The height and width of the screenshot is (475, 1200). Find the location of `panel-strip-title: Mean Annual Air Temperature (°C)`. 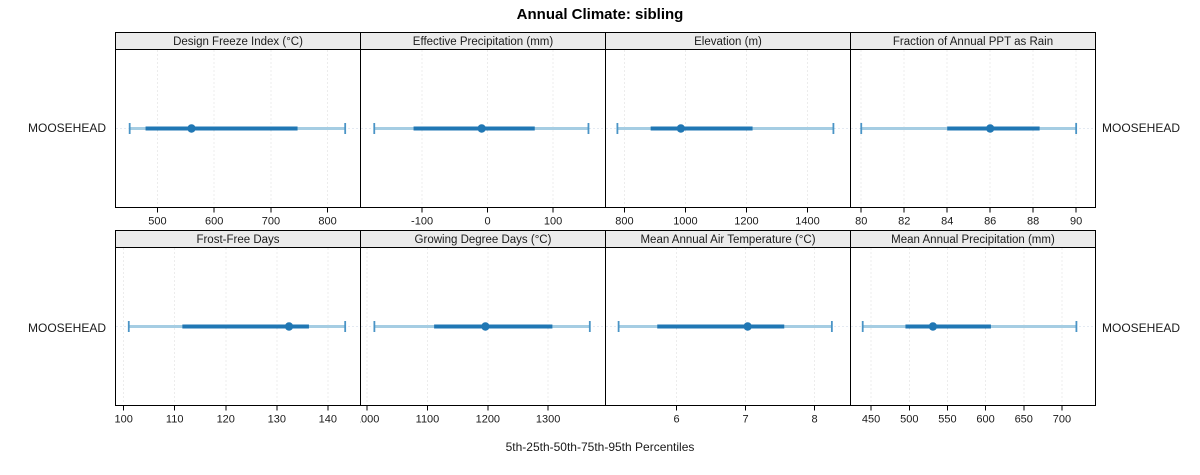

panel-strip-title: Mean Annual Air Temperature (°C) is located at coordinates (727, 240).